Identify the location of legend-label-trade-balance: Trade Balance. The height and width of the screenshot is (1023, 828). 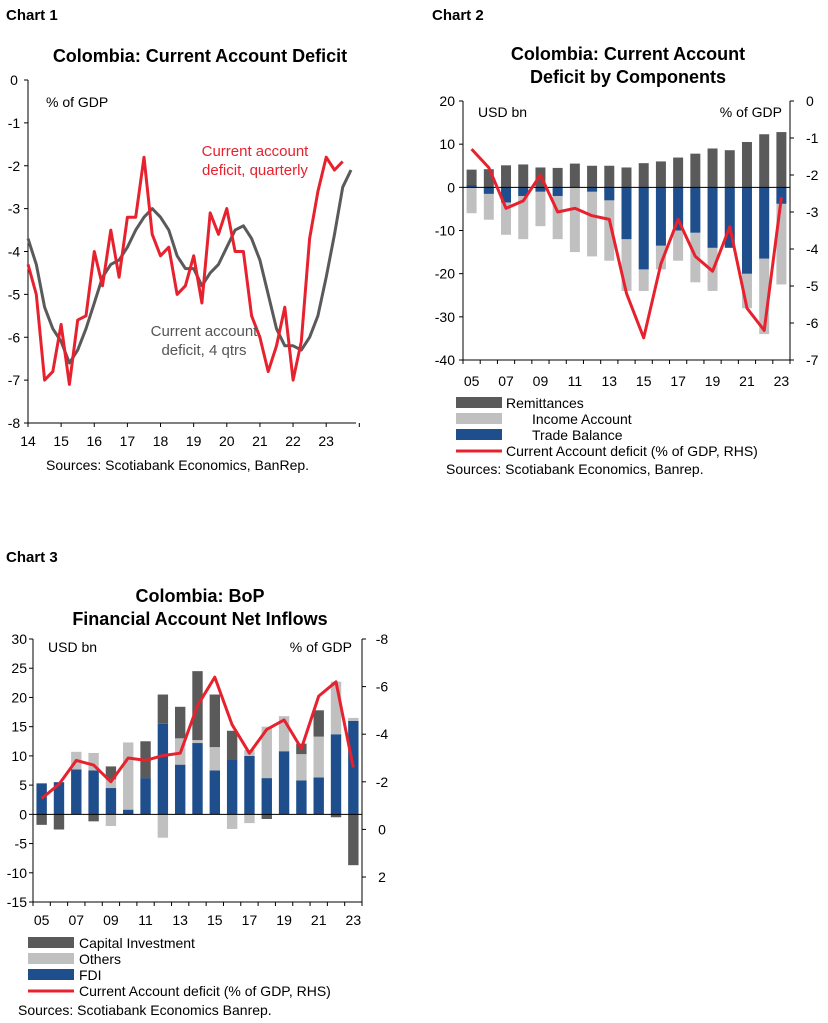
(577, 435).